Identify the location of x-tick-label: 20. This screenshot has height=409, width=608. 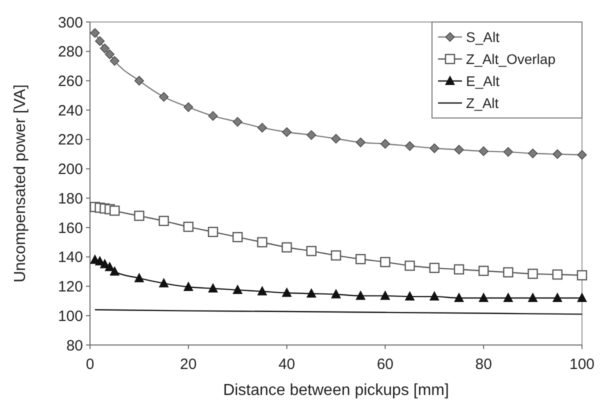
(188, 364).